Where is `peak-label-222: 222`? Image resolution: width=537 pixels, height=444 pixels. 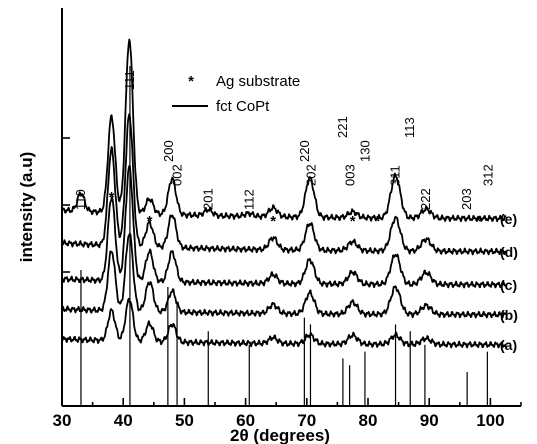
peak-label-222: 222 is located at coordinates (425, 199).